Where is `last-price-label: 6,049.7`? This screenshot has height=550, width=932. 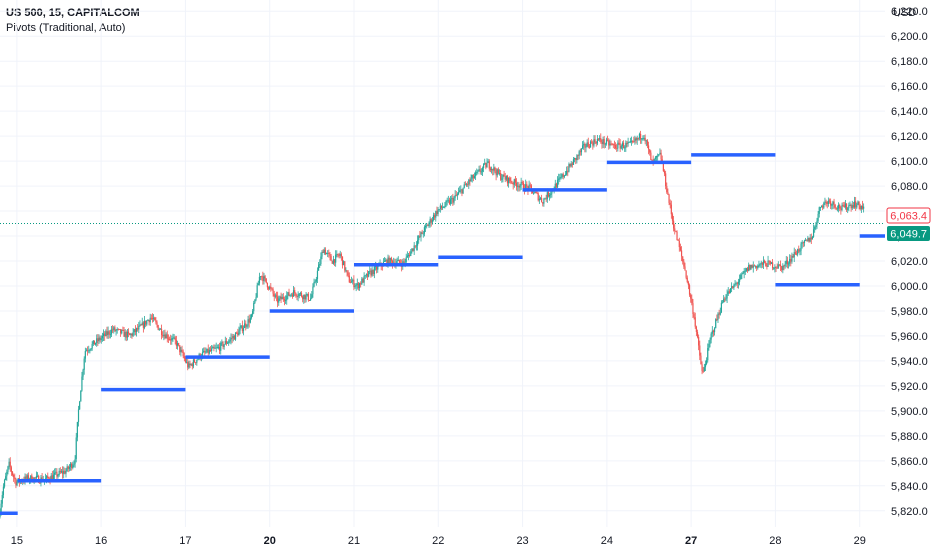 last-price-label: 6,049.7 is located at coordinates (908, 235).